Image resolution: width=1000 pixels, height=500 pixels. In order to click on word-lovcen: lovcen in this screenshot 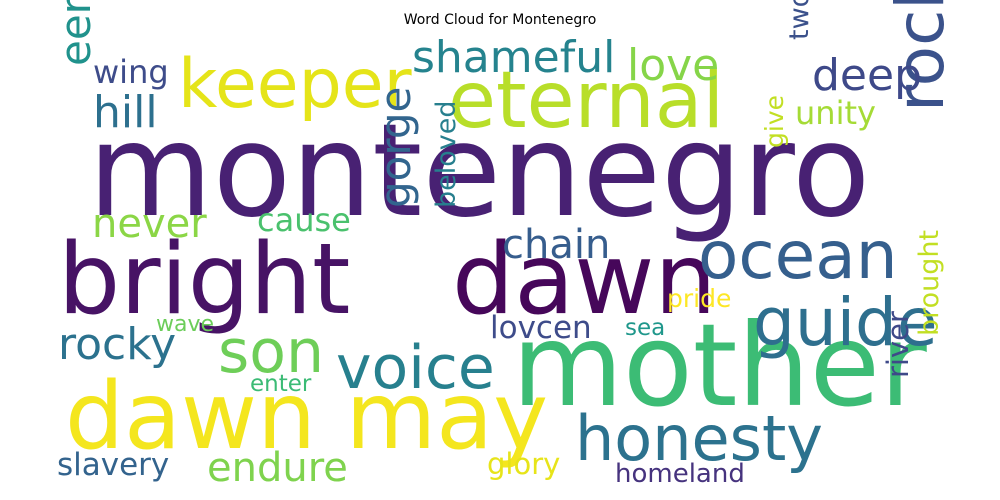, I will do `click(541, 328)`.